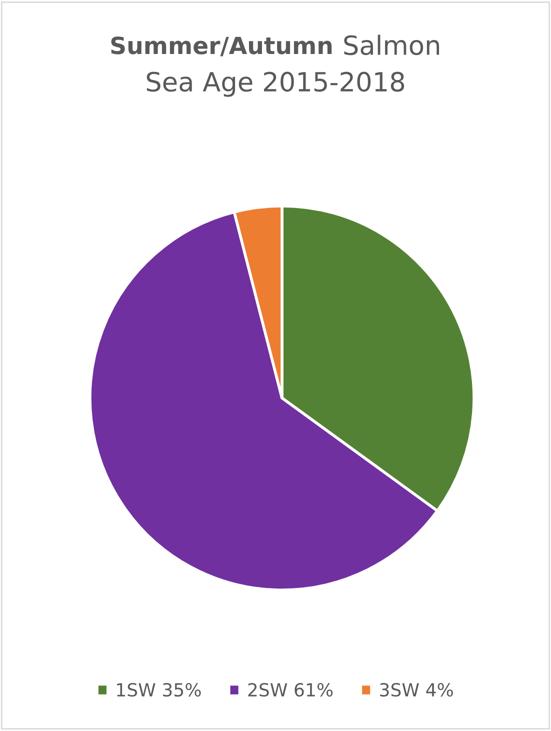 Image resolution: width=551 pixels, height=731 pixels. I want to click on legend-label: 1SW 35%, so click(159, 689).